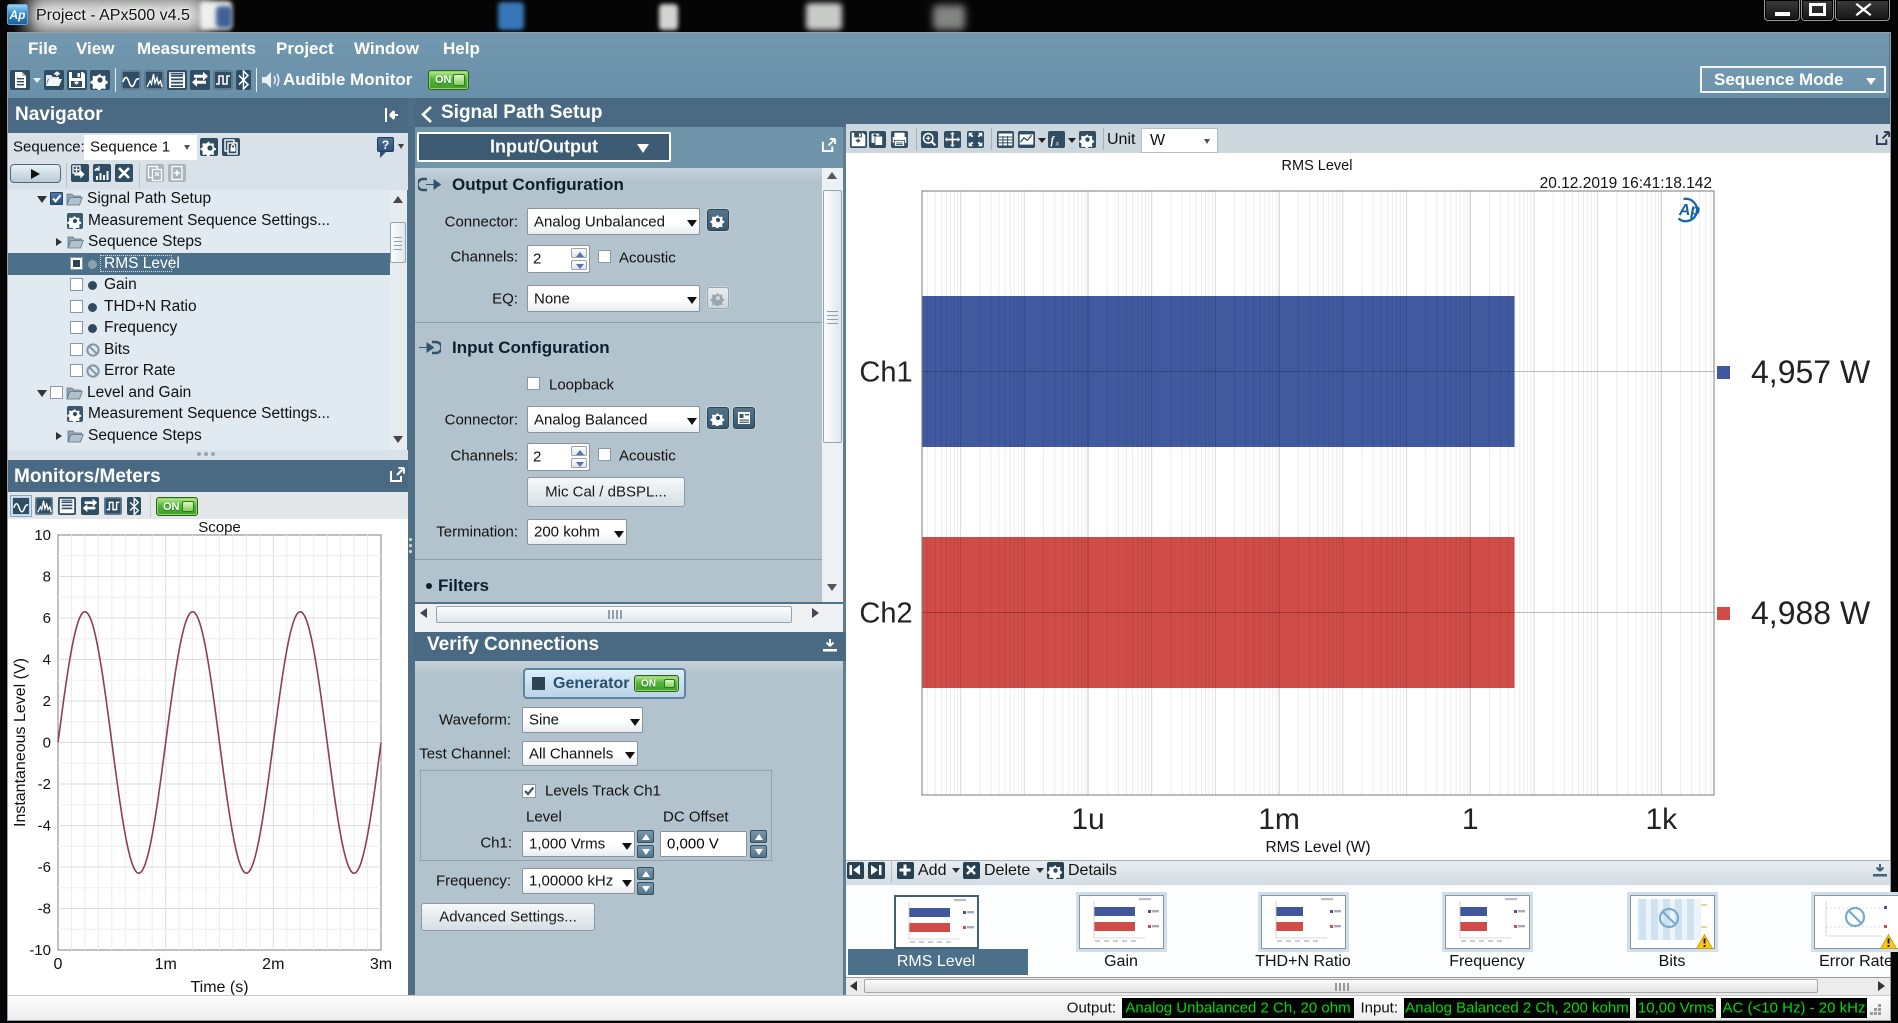 The width and height of the screenshot is (1898, 1023). I want to click on svg-text: Time (s), so click(219, 987).